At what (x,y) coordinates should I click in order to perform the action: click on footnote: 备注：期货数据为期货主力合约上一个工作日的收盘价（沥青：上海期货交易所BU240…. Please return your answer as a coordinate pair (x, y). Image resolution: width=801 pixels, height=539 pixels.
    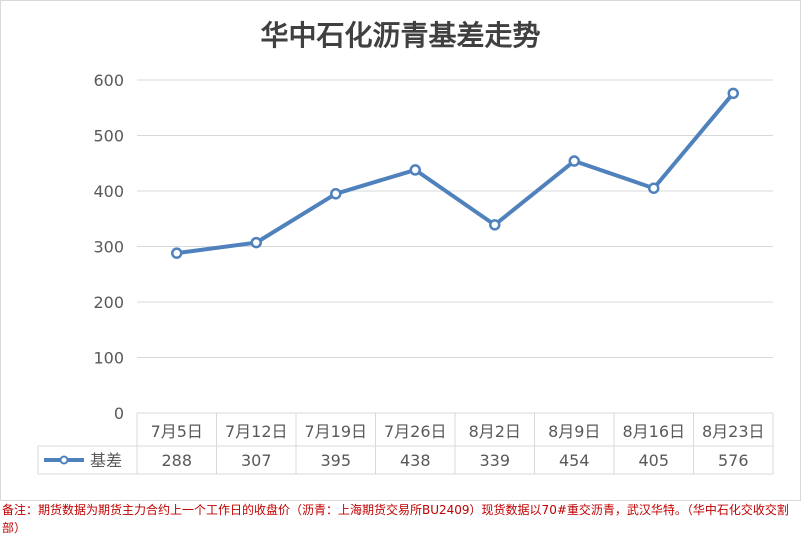
    Looking at the image, I should click on (395, 519).